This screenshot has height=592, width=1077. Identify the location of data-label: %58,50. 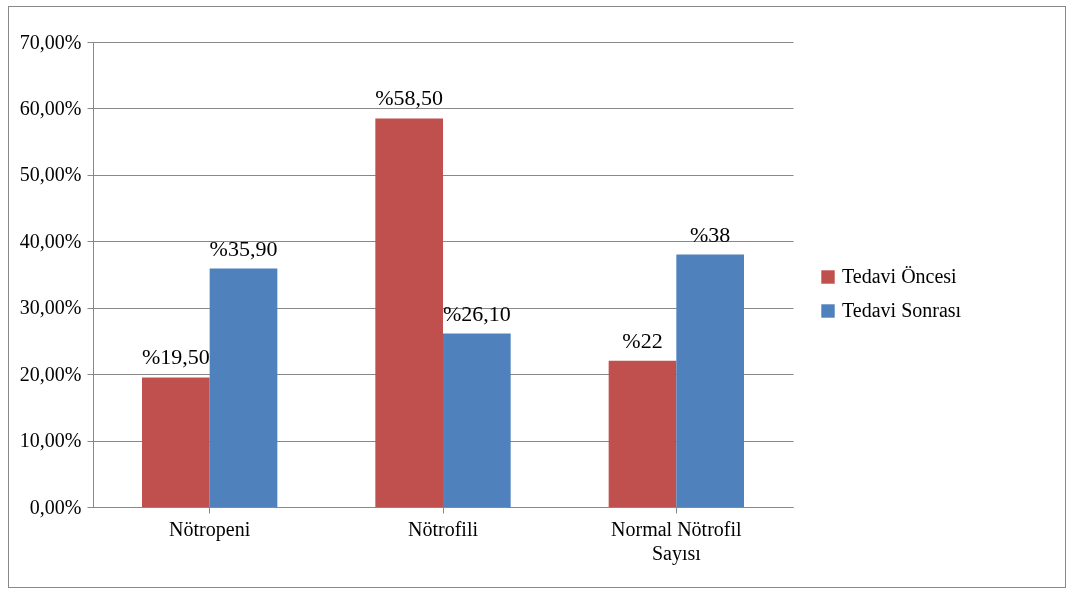
(409, 98).